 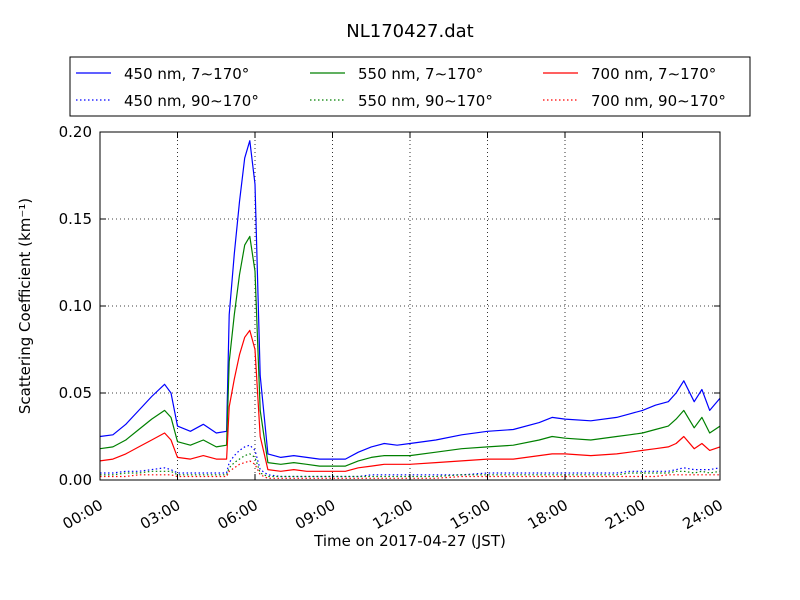 I want to click on legend-label-1: 450 nm, 7∼170°, so click(x=186, y=74).